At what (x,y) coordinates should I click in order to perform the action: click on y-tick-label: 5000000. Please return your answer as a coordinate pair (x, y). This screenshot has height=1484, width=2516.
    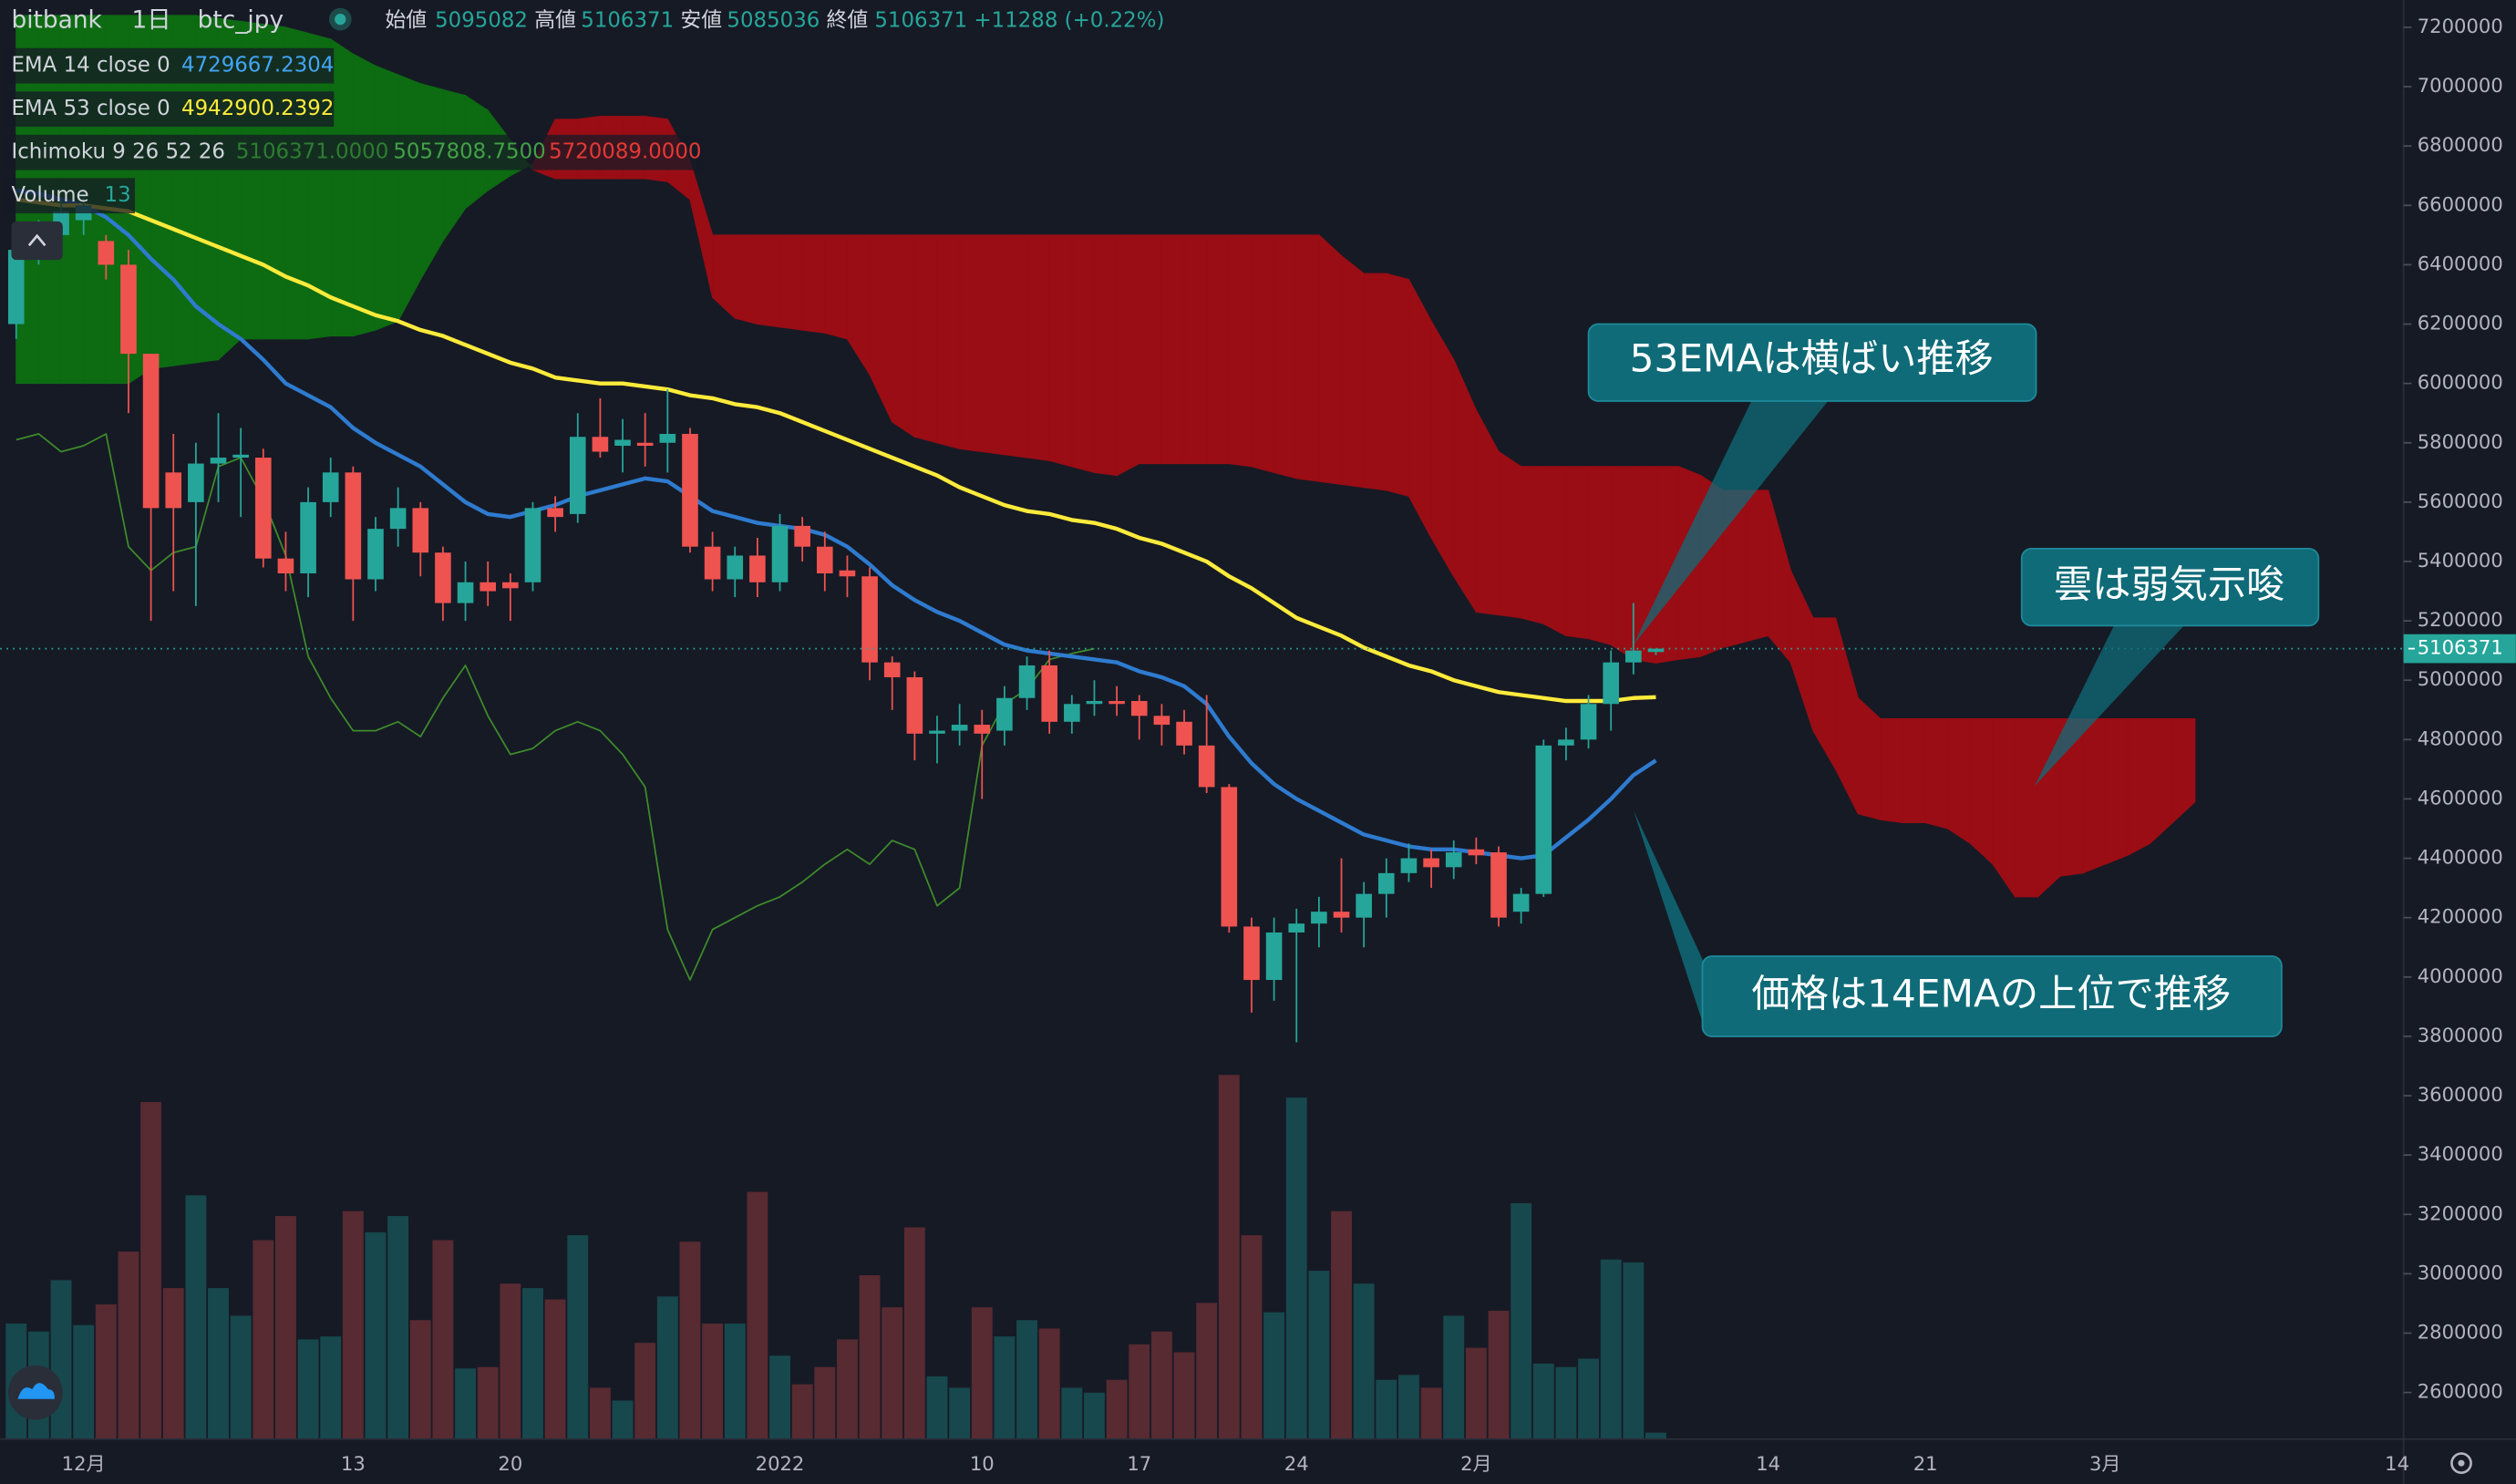
    Looking at the image, I should click on (2461, 678).